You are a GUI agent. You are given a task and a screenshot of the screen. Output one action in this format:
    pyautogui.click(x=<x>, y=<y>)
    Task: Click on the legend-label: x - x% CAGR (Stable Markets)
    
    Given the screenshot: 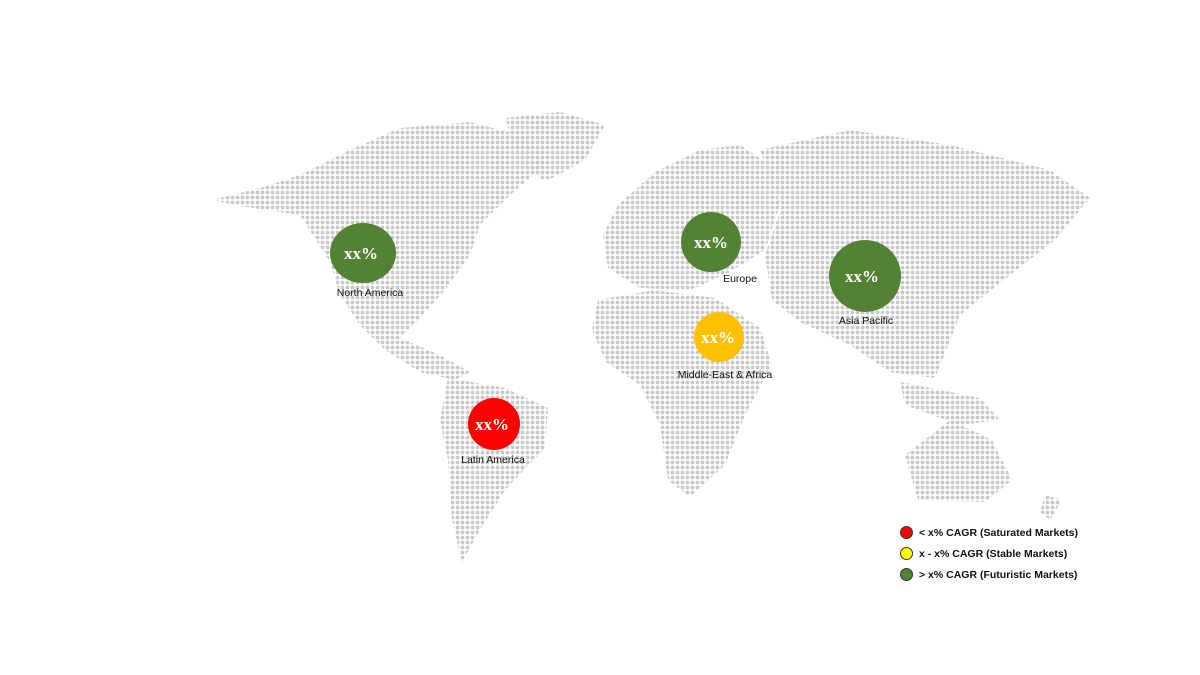 What is the action you would take?
    pyautogui.click(x=993, y=553)
    